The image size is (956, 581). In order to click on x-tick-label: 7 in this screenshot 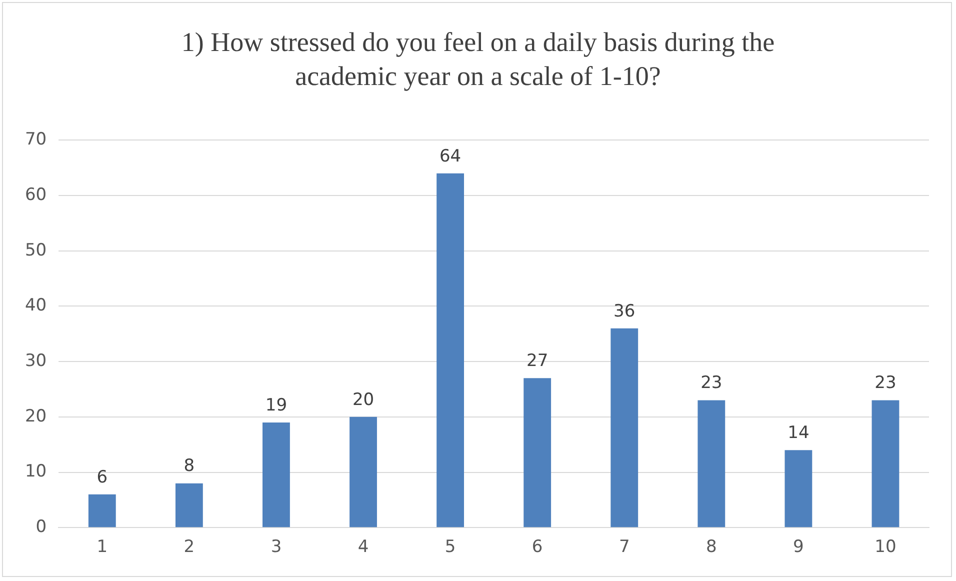, I will do `click(624, 547)`.